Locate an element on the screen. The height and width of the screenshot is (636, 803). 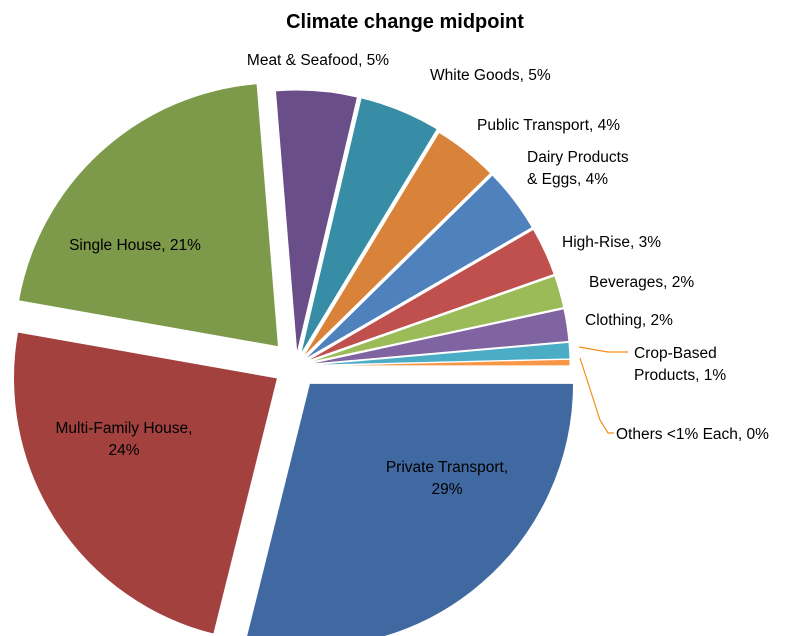
slice-label-white-goods: White Goods, 5% is located at coordinates (490, 75).